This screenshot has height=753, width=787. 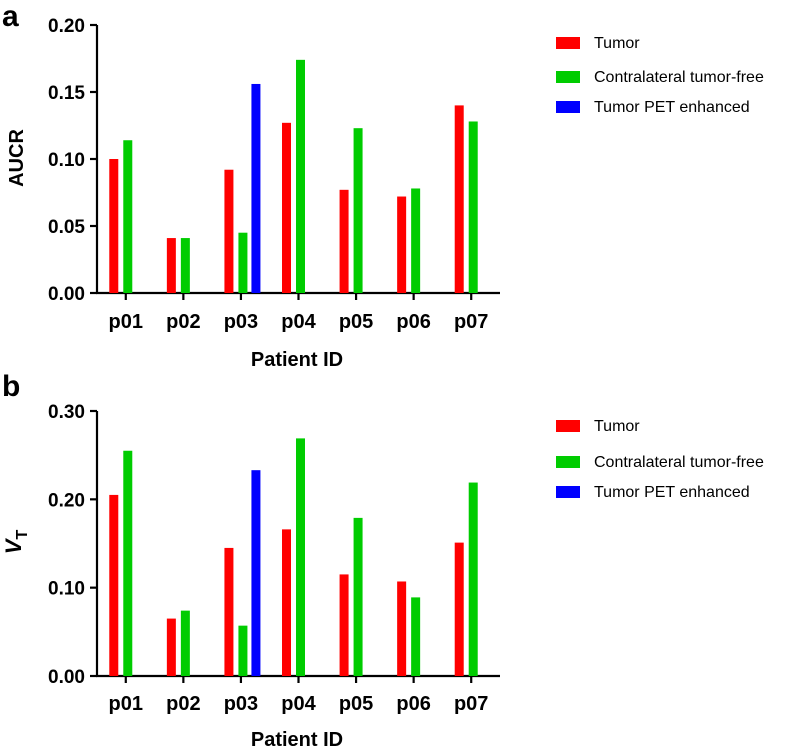 What do you see at coordinates (402, 628) in the screenshot?
I see `bar-tumor-p06-b` at bounding box center [402, 628].